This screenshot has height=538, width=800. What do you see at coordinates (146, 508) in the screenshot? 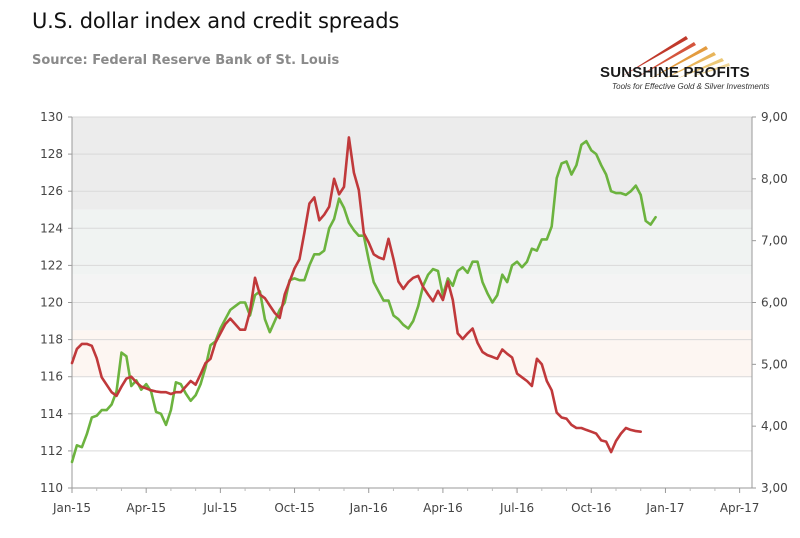
I see `x-tick-label: Apr-15` at bounding box center [146, 508].